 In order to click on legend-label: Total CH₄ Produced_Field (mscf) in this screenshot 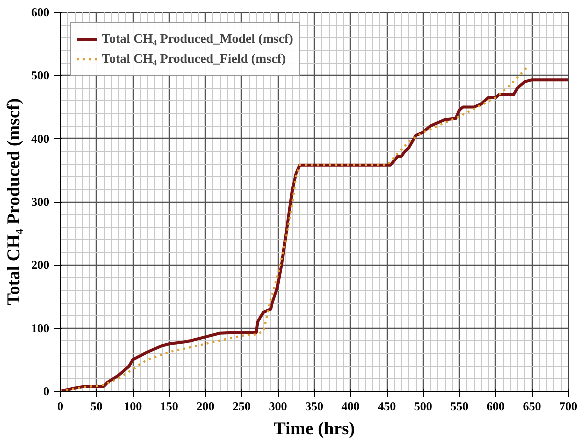, I will do `click(194, 59)`.